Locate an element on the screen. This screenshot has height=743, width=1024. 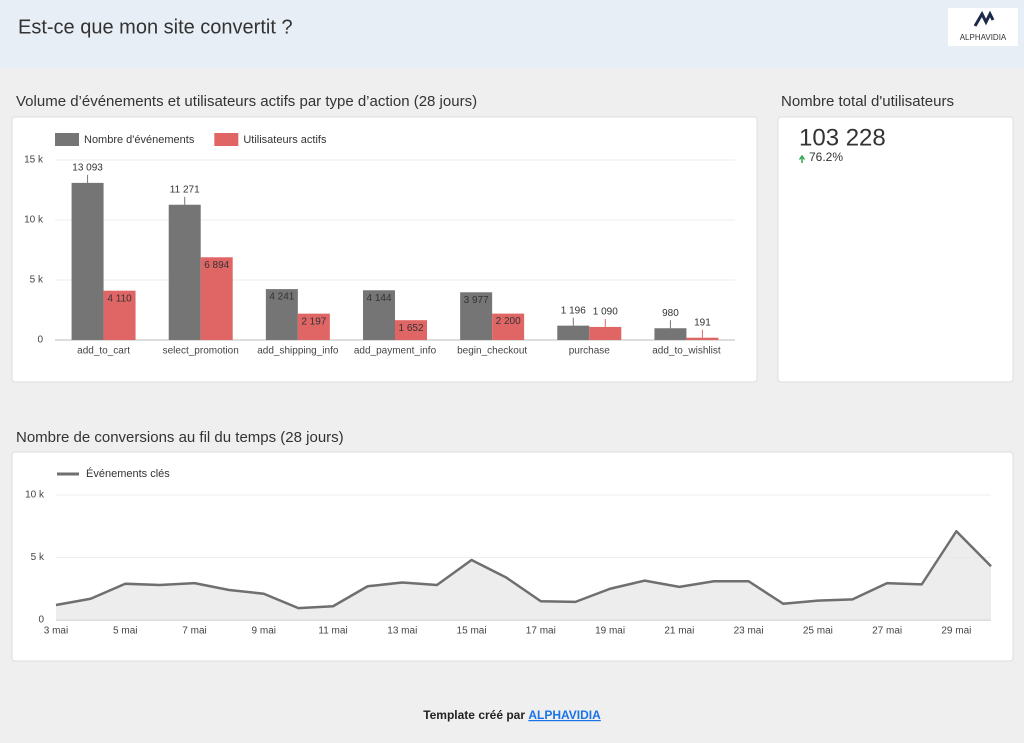
header-bar is located at coordinates (512, 34).